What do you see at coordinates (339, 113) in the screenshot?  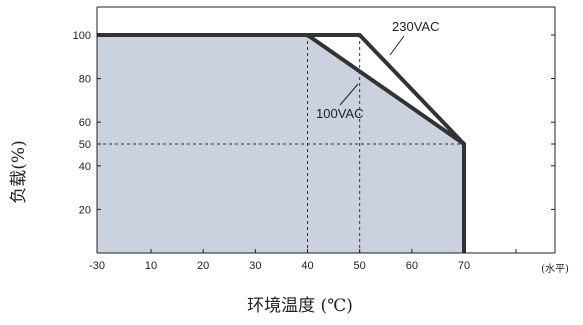 I see `series-label-100vac: 100VAC` at bounding box center [339, 113].